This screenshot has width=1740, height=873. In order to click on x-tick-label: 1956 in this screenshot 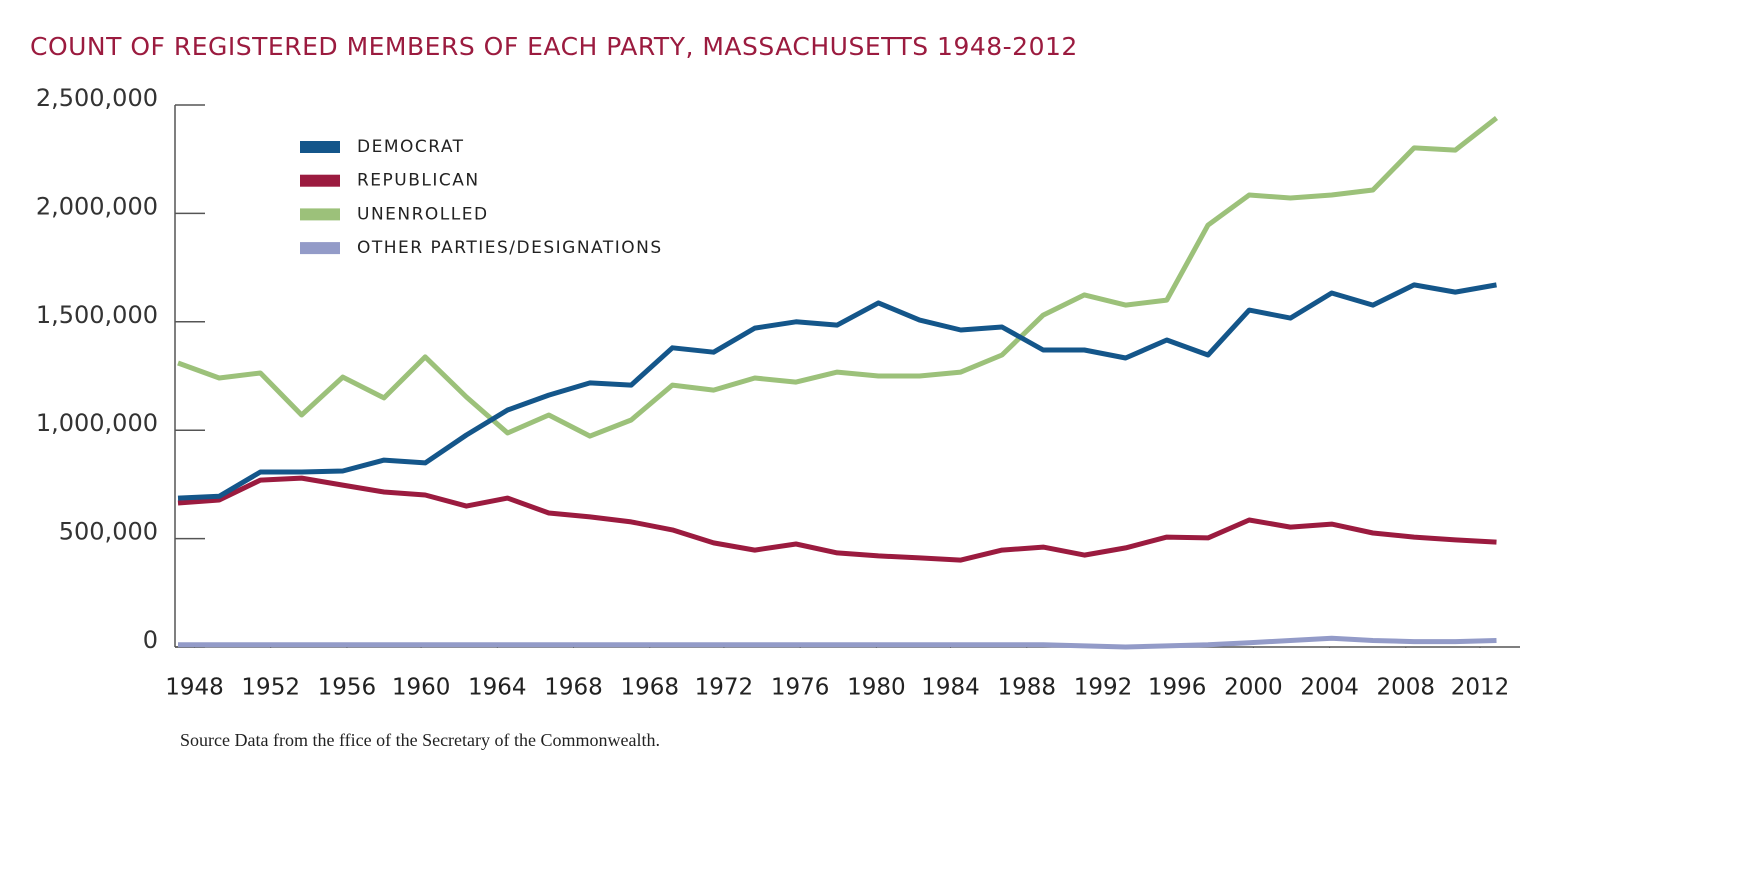, I will do `click(347, 688)`.